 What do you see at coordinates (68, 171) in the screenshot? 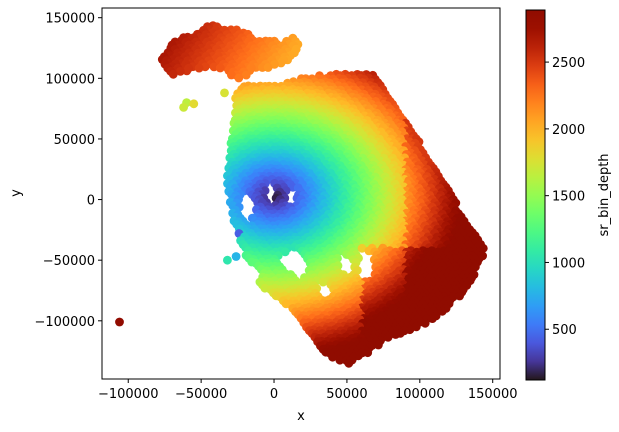
I see `y-axis: −100000 −50000 0 50000 100000 150000` at bounding box center [68, 171].